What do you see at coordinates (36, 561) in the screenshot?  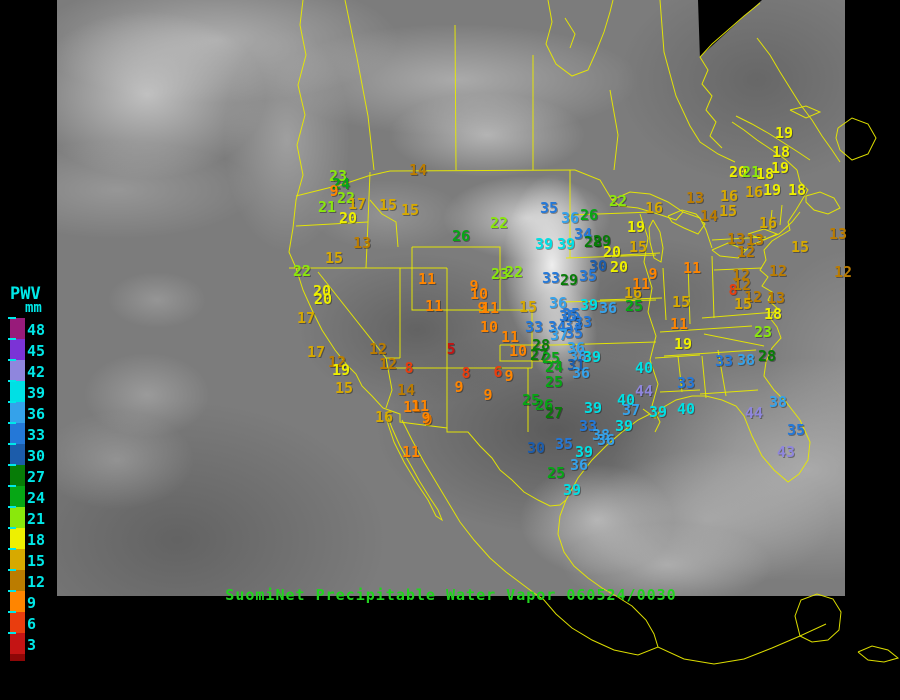 I see `legend-value-label: 15` at bounding box center [36, 561].